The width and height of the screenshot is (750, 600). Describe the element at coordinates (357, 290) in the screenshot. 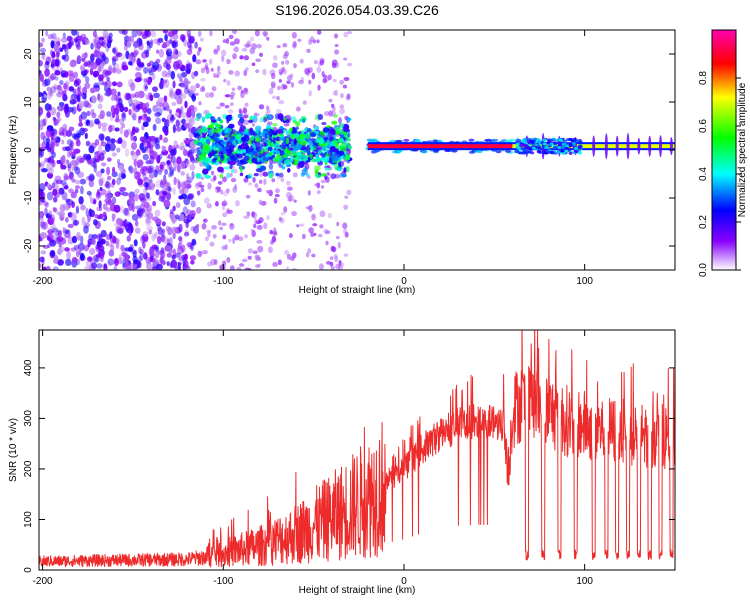

I see `spectrogram-xlabel: Height of straight line (km)` at that location.